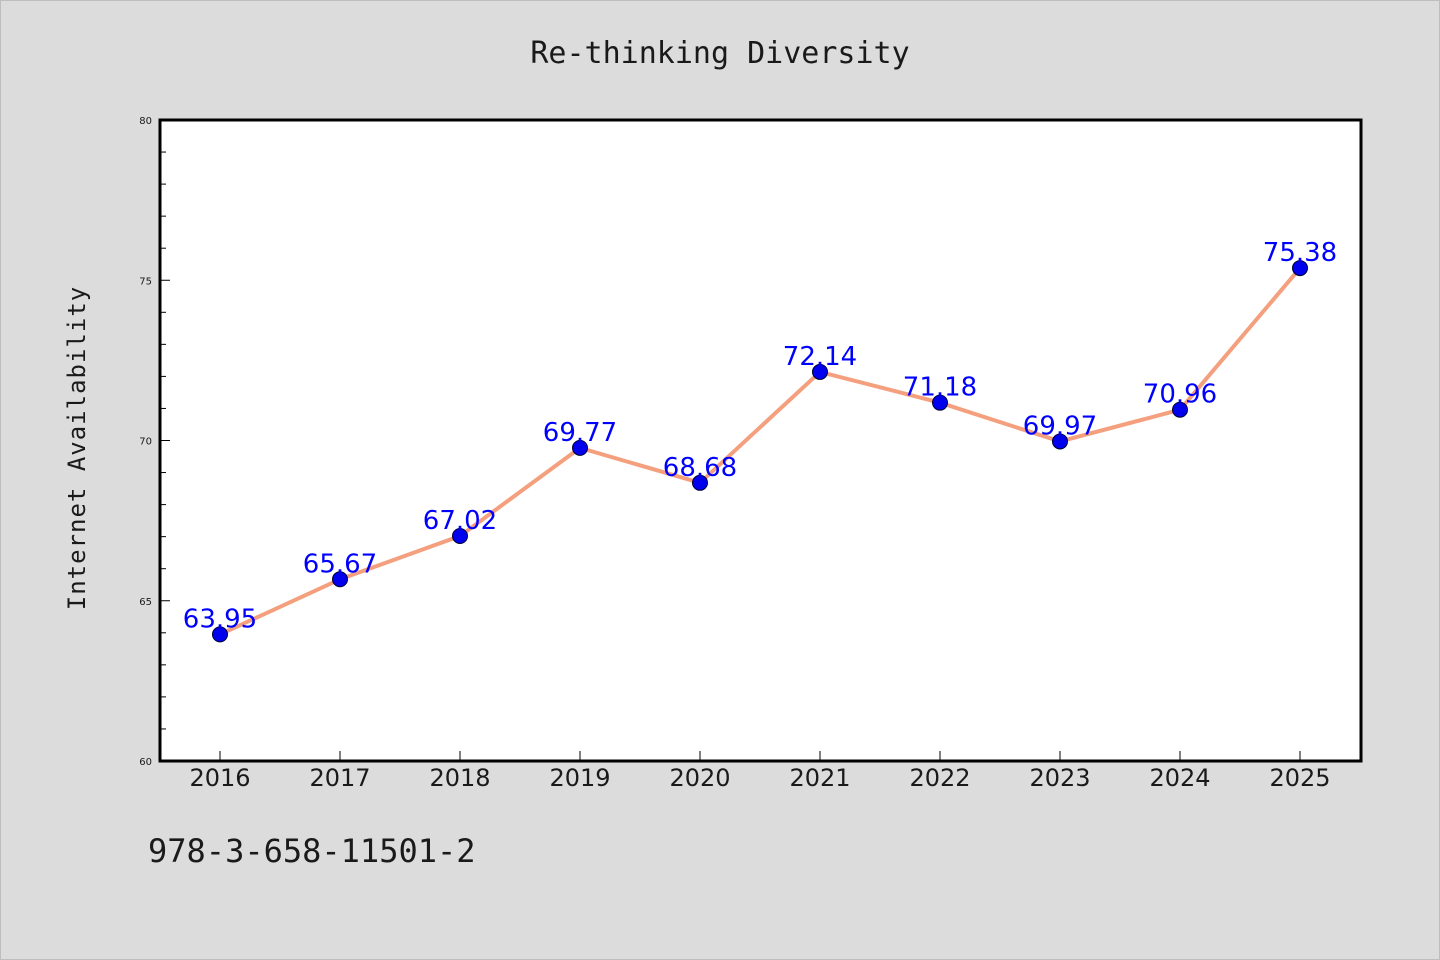 This screenshot has height=960, width=1440. What do you see at coordinates (339, 778) in the screenshot?
I see `x-tick-label: 2017` at bounding box center [339, 778].